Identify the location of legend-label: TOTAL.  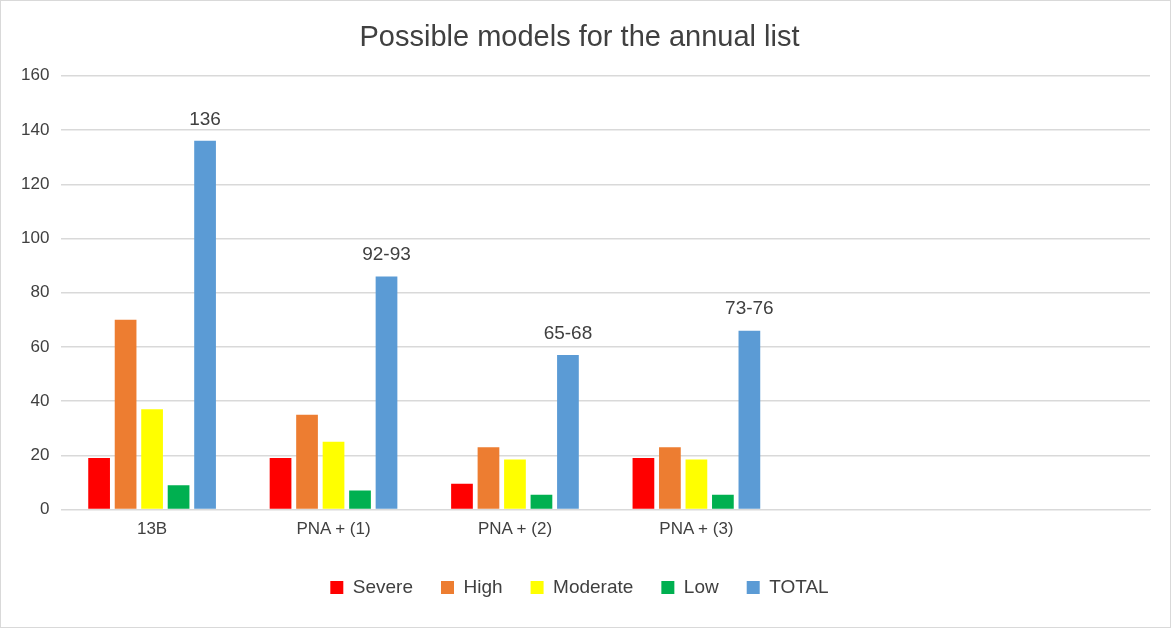
(799, 586).